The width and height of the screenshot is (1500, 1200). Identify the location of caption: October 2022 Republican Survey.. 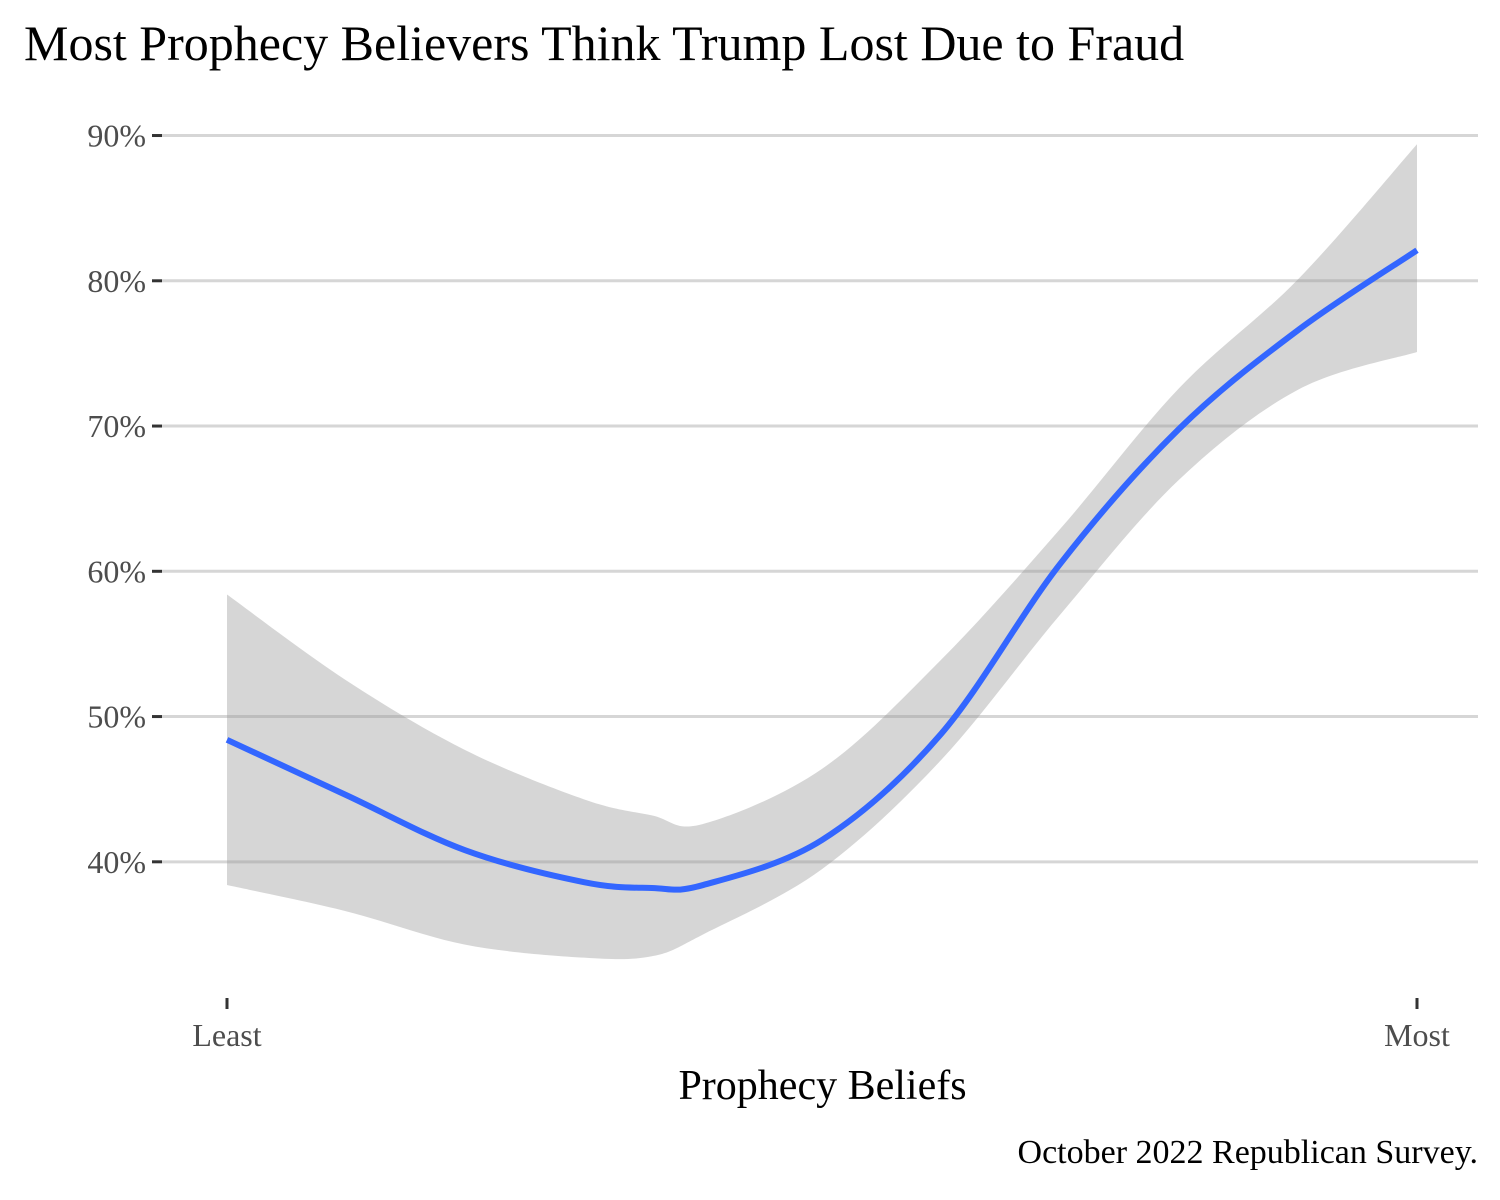
(1247, 1152).